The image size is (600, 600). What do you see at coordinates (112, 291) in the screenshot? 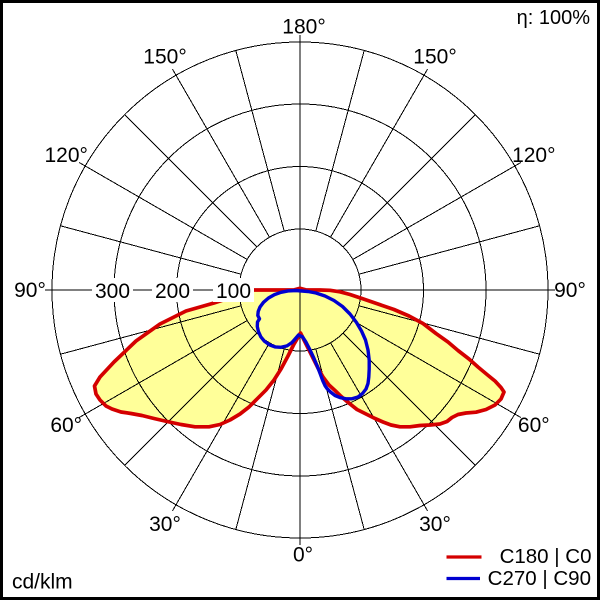
I see `svg-text: 300` at bounding box center [112, 291].